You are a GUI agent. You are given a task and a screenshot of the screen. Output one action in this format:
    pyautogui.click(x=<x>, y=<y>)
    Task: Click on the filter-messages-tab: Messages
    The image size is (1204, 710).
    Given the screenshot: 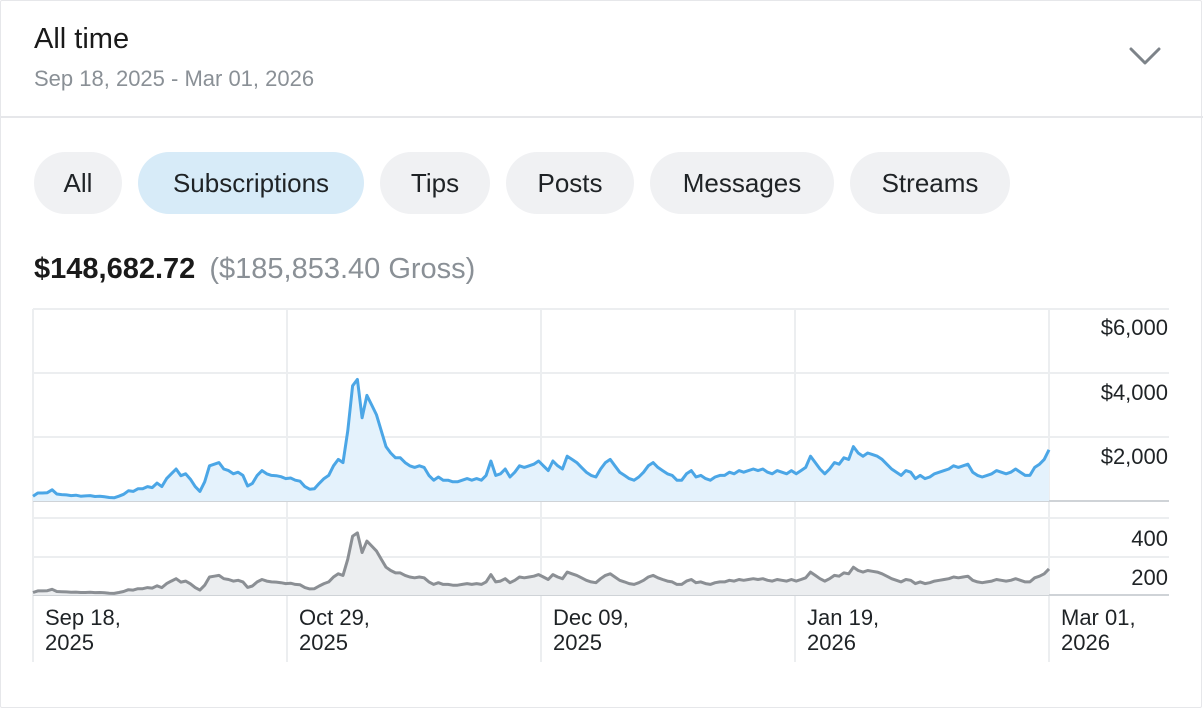 What is the action you would take?
    pyautogui.click(x=742, y=183)
    